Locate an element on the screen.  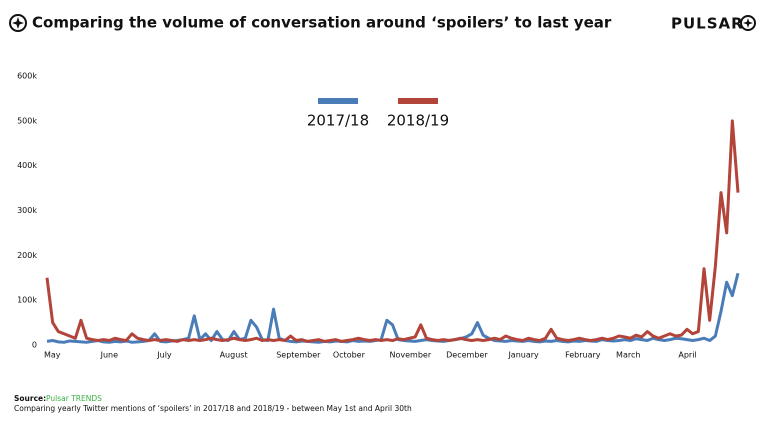
x-tick-label: March is located at coordinates (628, 355).